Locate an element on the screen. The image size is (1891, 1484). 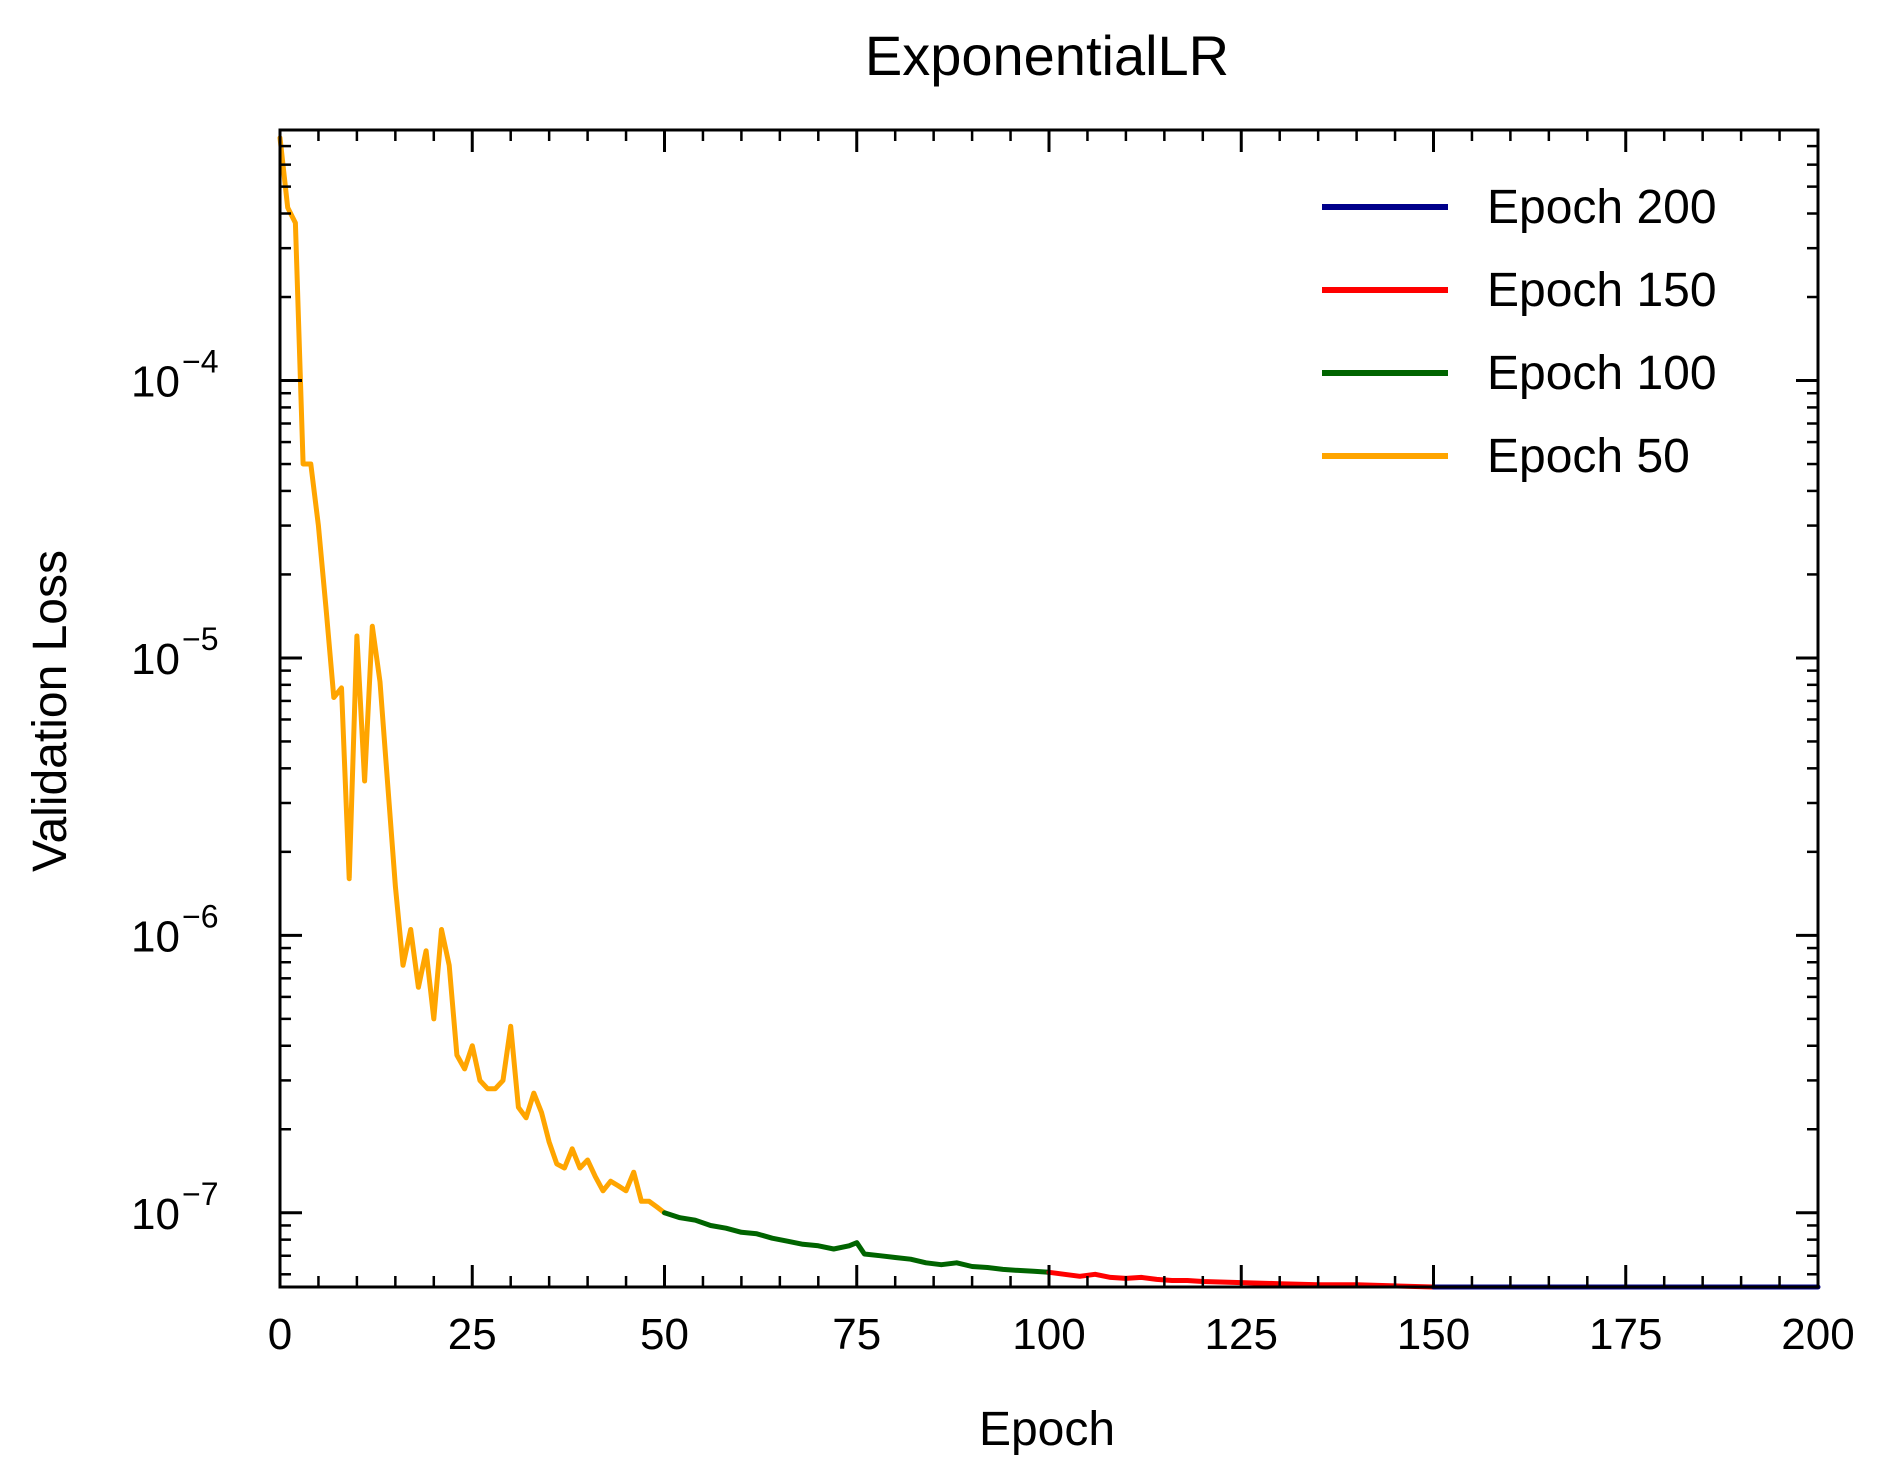
chart-title: ExponentialLR is located at coordinates (1047, 55).